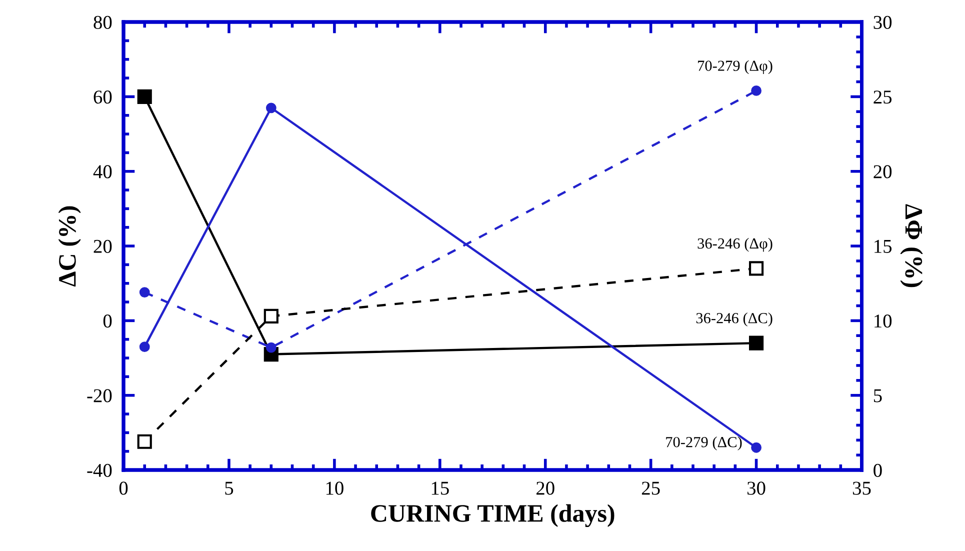 Image resolution: width=965 pixels, height=551 pixels. I want to click on y-tick-label: 20, so click(103, 246).